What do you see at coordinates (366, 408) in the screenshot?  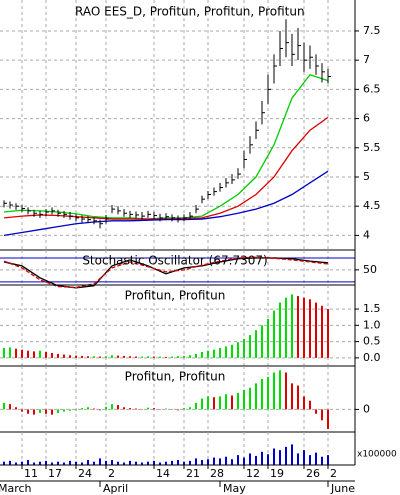 I see `y-tick-label: 0` at bounding box center [366, 408].